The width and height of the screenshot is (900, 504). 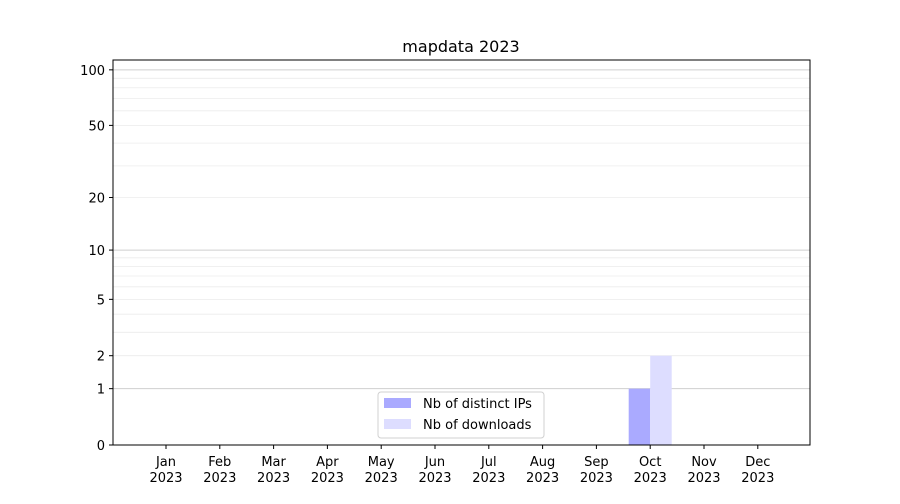 I want to click on x-tick-label: Sep, so click(x=596, y=462).